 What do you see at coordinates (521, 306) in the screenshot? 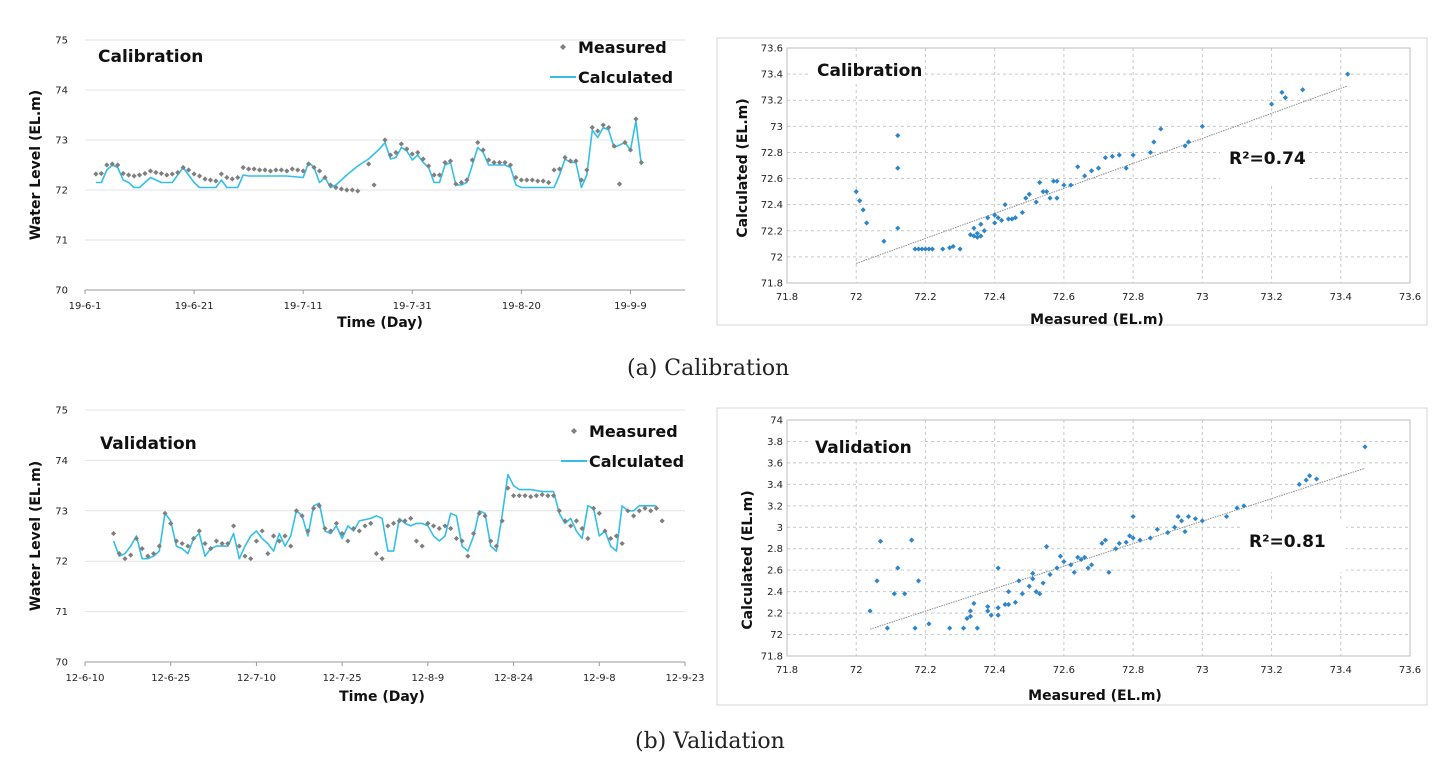
I see `x-tick-label: 19-8-20` at bounding box center [521, 306].